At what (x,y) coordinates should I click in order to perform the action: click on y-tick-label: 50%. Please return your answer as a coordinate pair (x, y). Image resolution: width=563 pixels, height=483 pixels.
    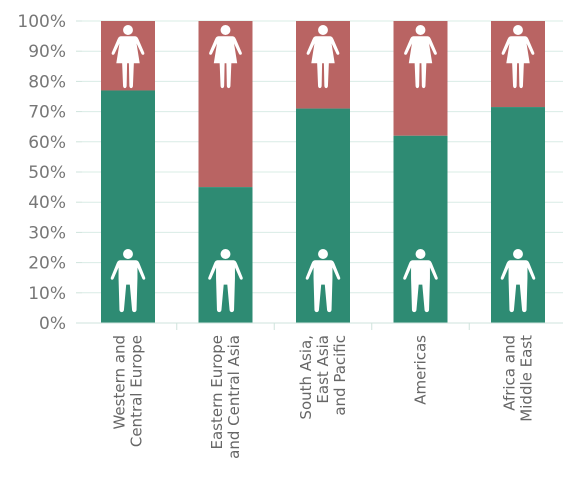
    Looking at the image, I should click on (47, 173).